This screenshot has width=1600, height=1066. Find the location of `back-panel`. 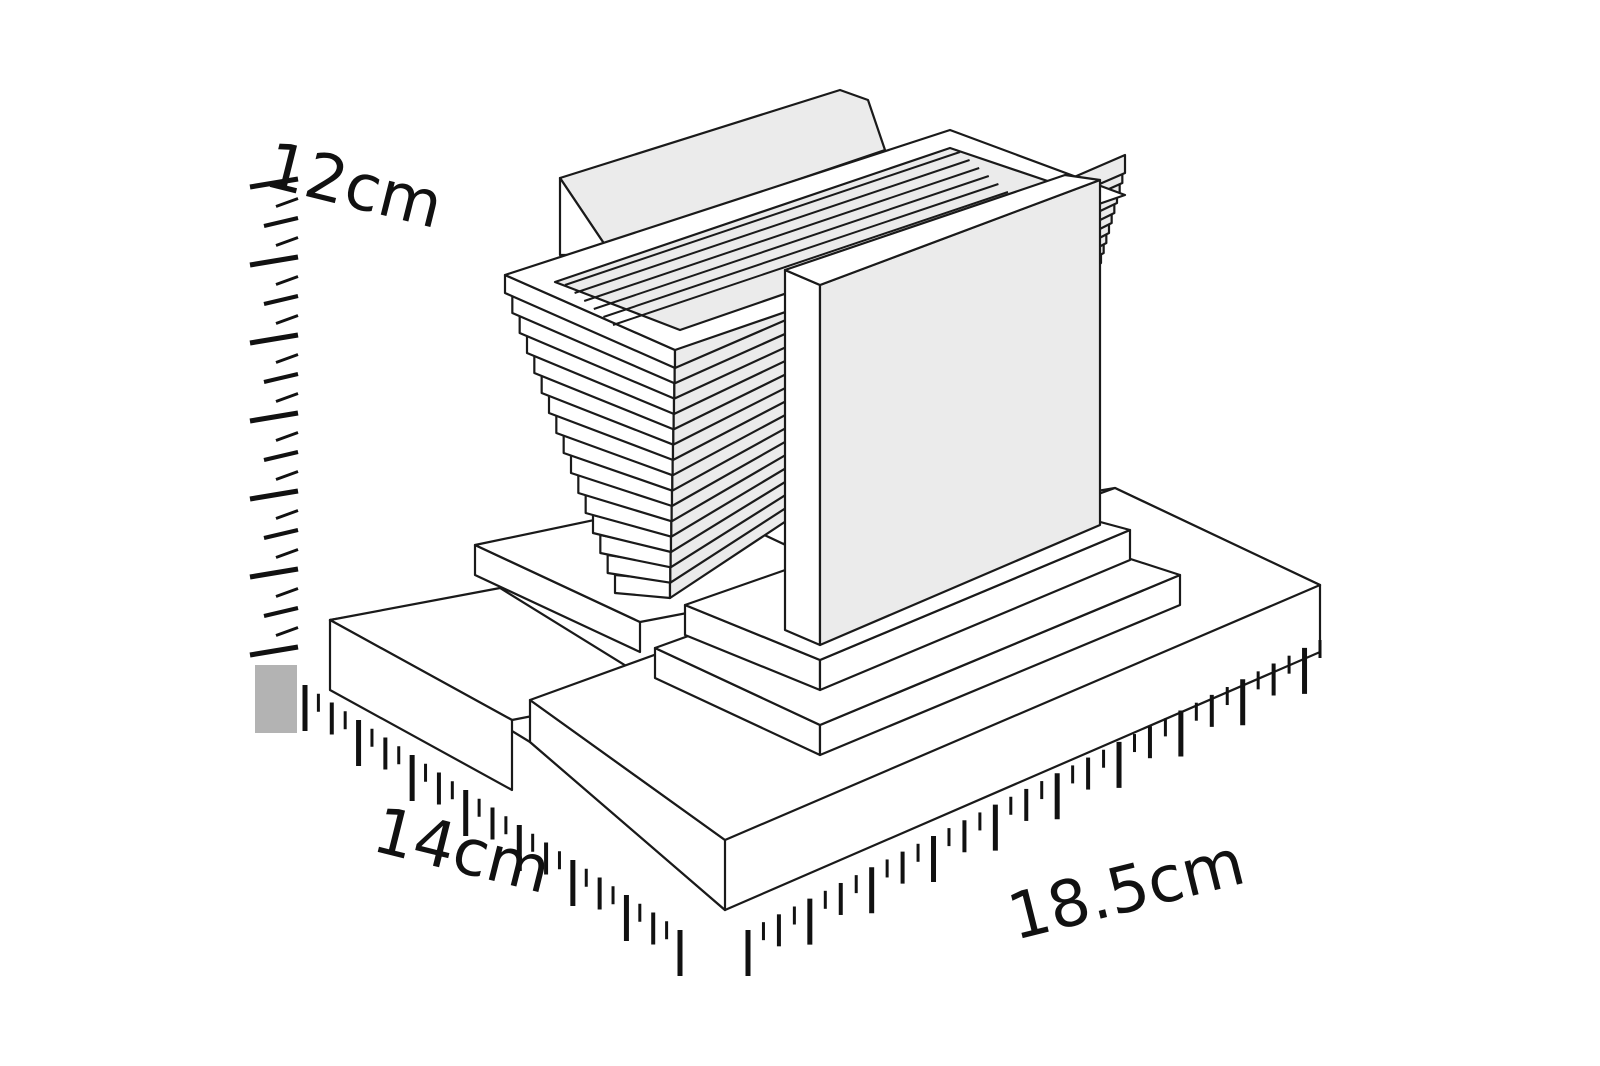

back-panel is located at coordinates (722, 172).